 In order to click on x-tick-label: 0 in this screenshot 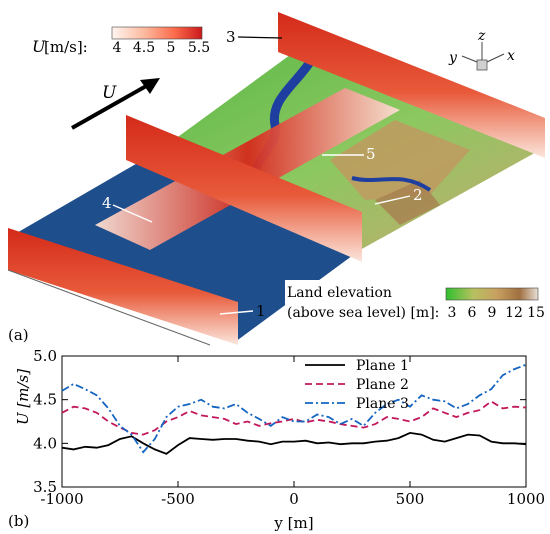, I will do `click(294, 499)`.